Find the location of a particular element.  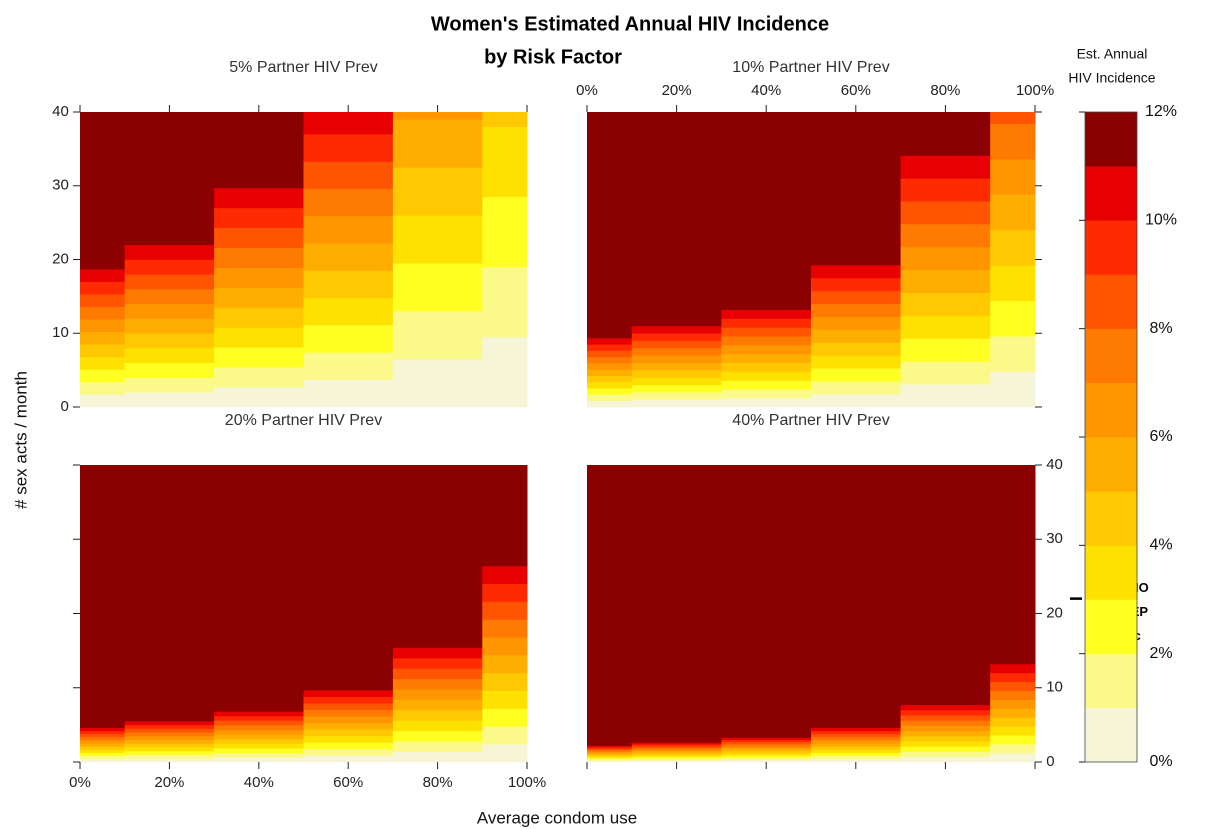

y-tick-label: 0 is located at coordinates (1050, 761).